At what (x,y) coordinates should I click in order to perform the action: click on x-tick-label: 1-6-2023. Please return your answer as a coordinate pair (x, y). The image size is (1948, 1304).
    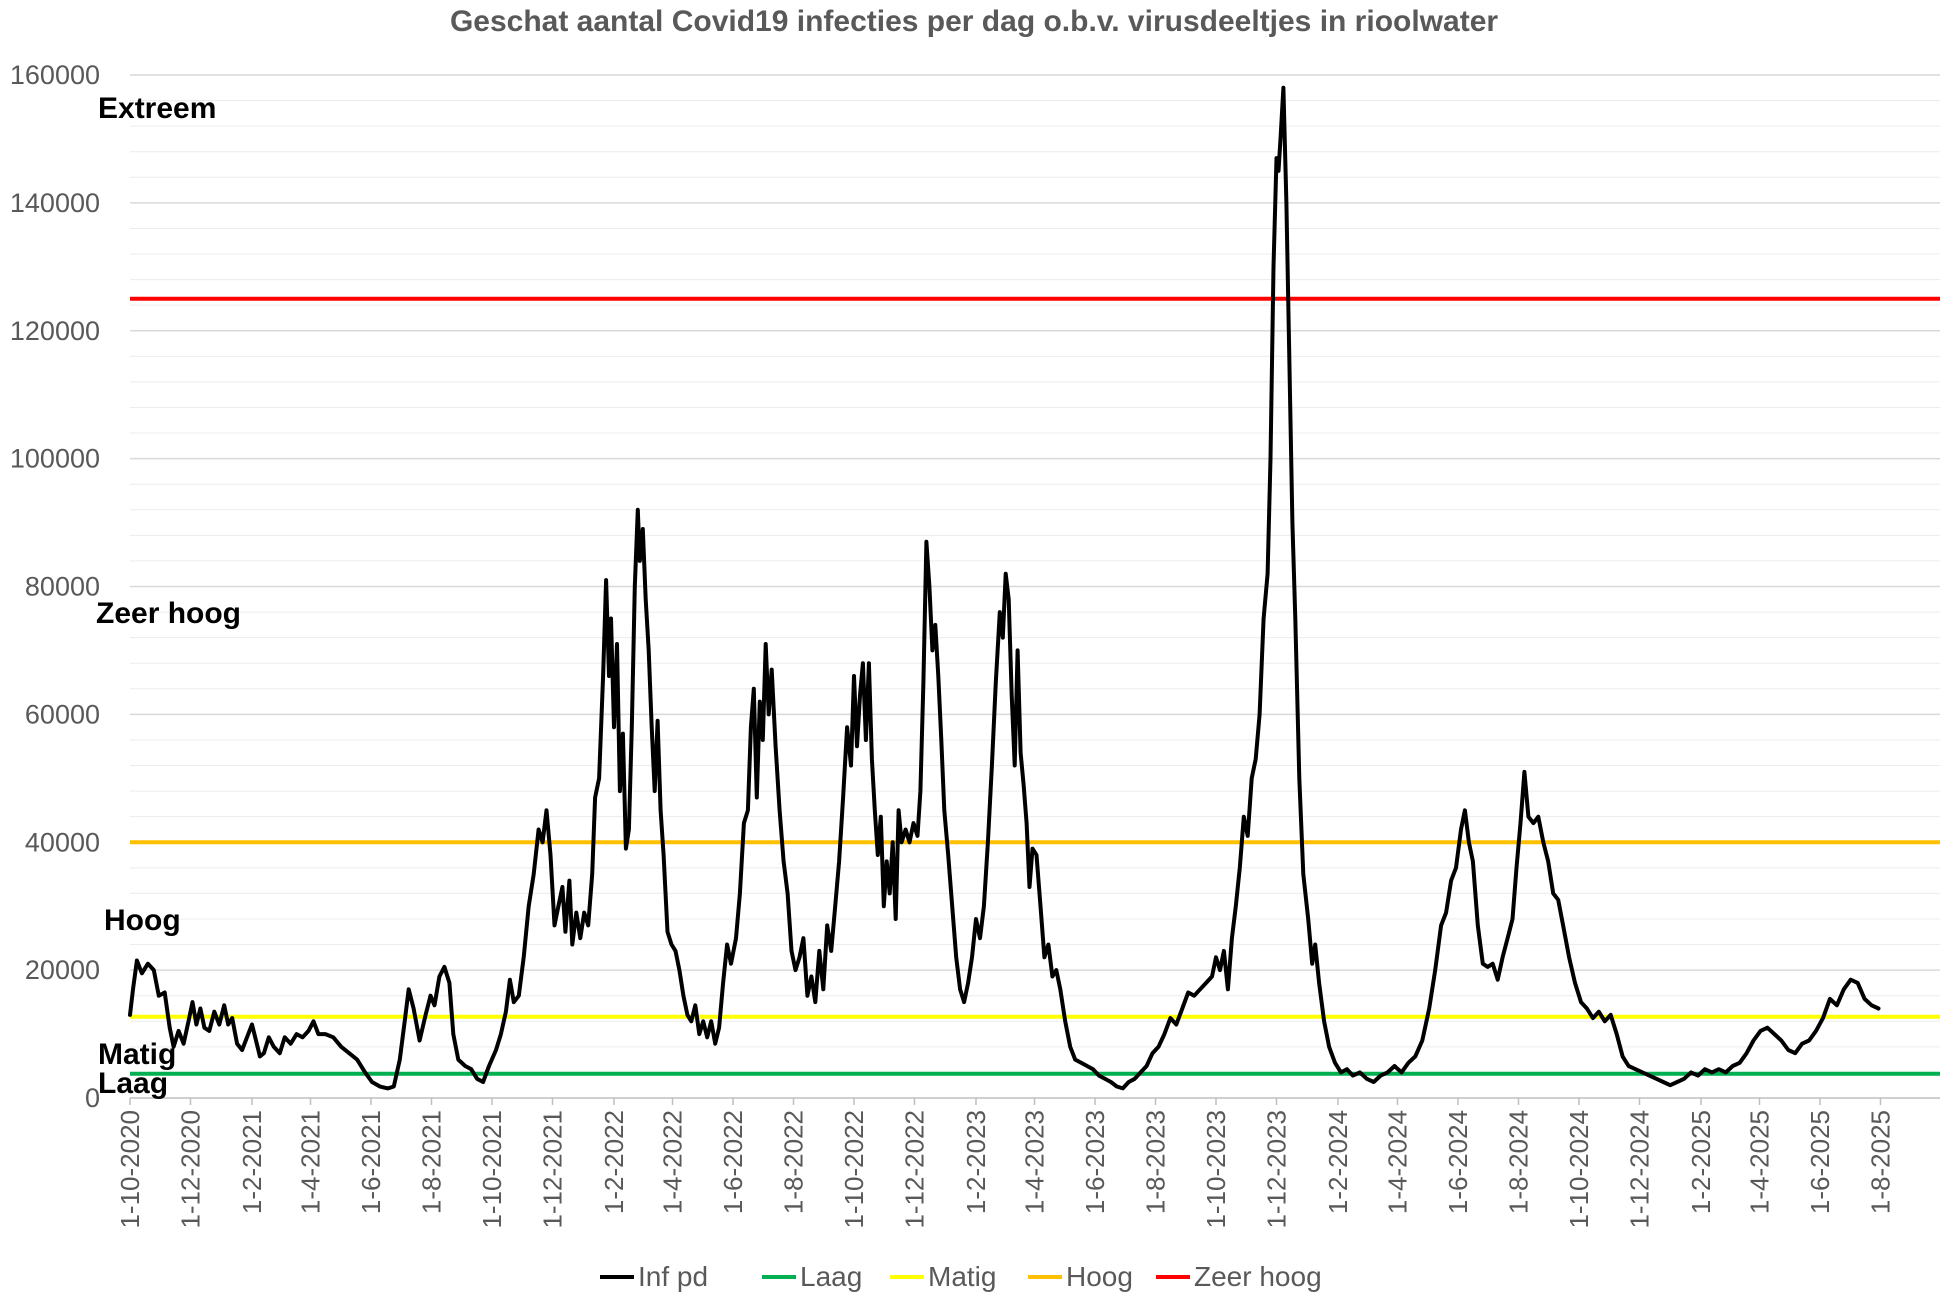
    Looking at the image, I should click on (1095, 1162).